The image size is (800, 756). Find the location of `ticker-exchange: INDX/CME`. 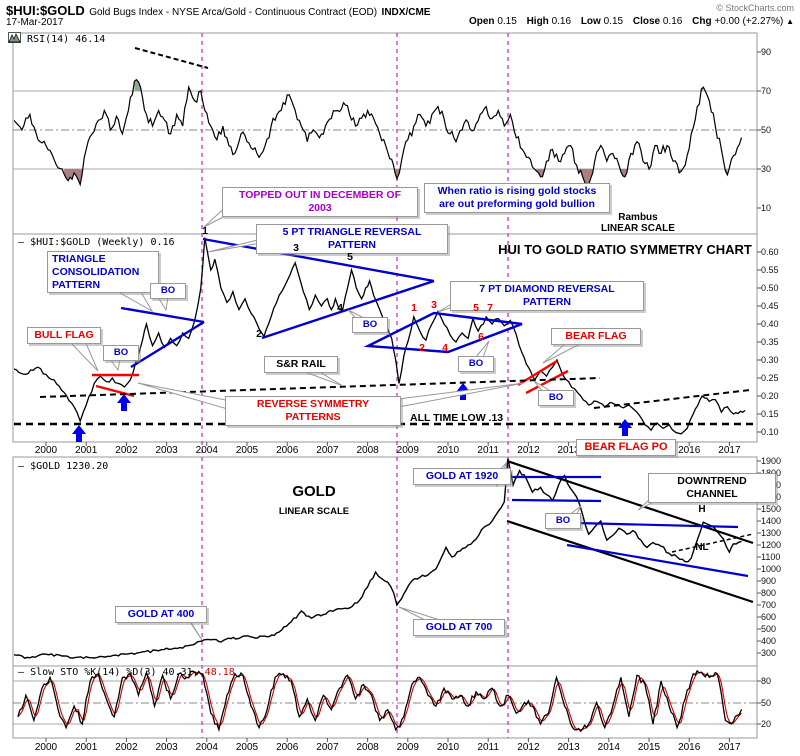

ticker-exchange: INDX/CME is located at coordinates (406, 12).